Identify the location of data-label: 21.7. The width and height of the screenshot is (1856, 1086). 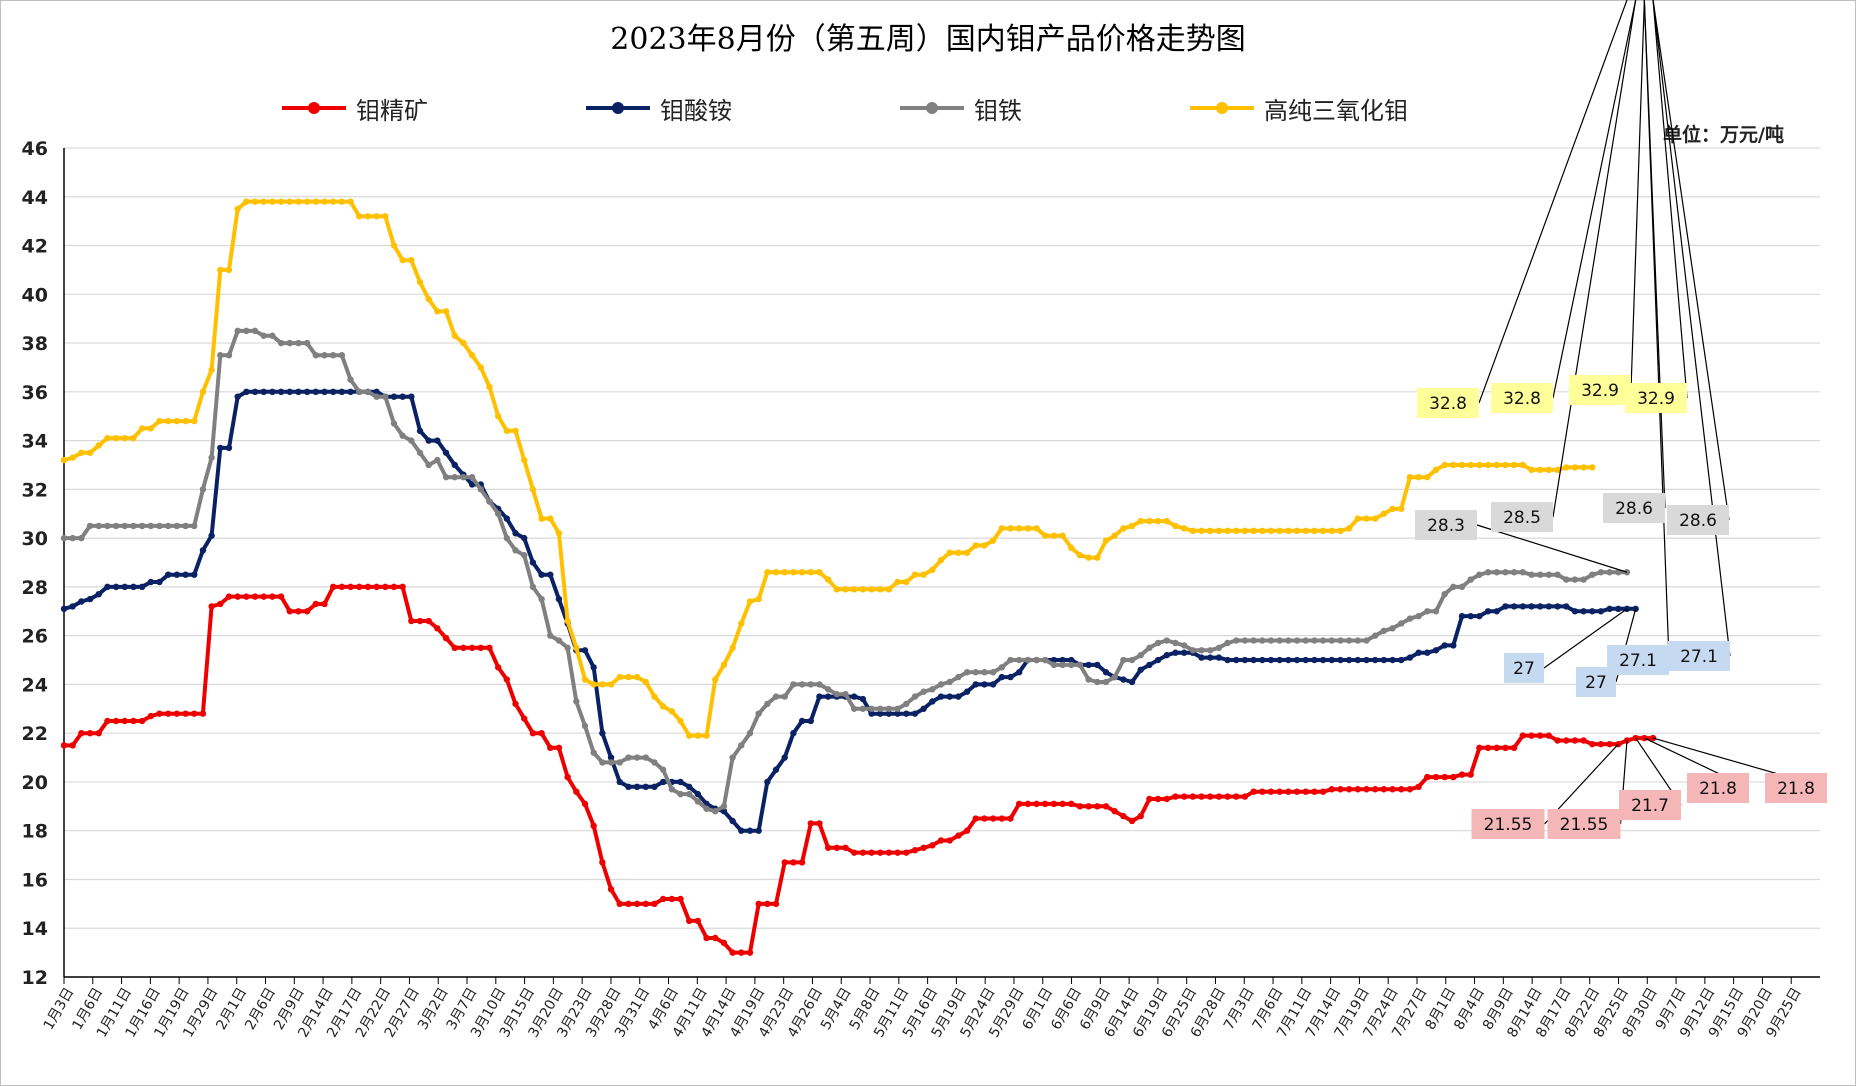
(1650, 806).